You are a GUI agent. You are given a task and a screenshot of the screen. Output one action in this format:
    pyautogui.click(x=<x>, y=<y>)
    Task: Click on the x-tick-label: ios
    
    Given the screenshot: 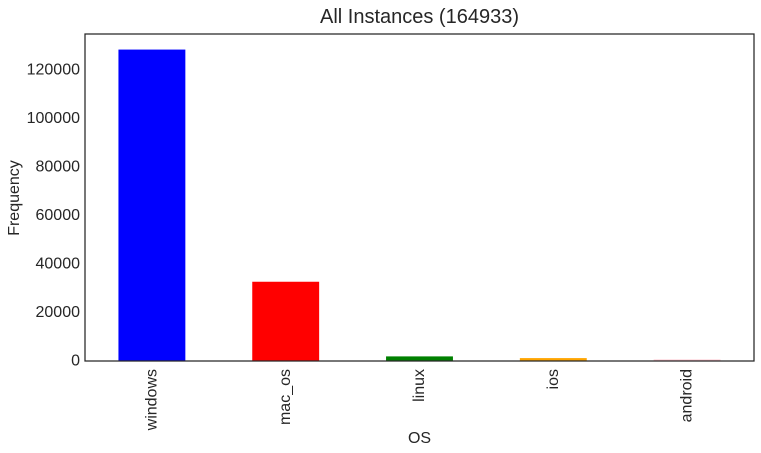 What is the action you would take?
    pyautogui.click(x=553, y=379)
    